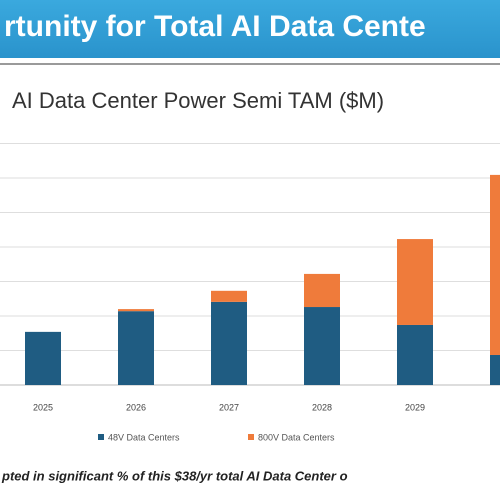  I want to click on x-tick-label: 2028, so click(322, 407).